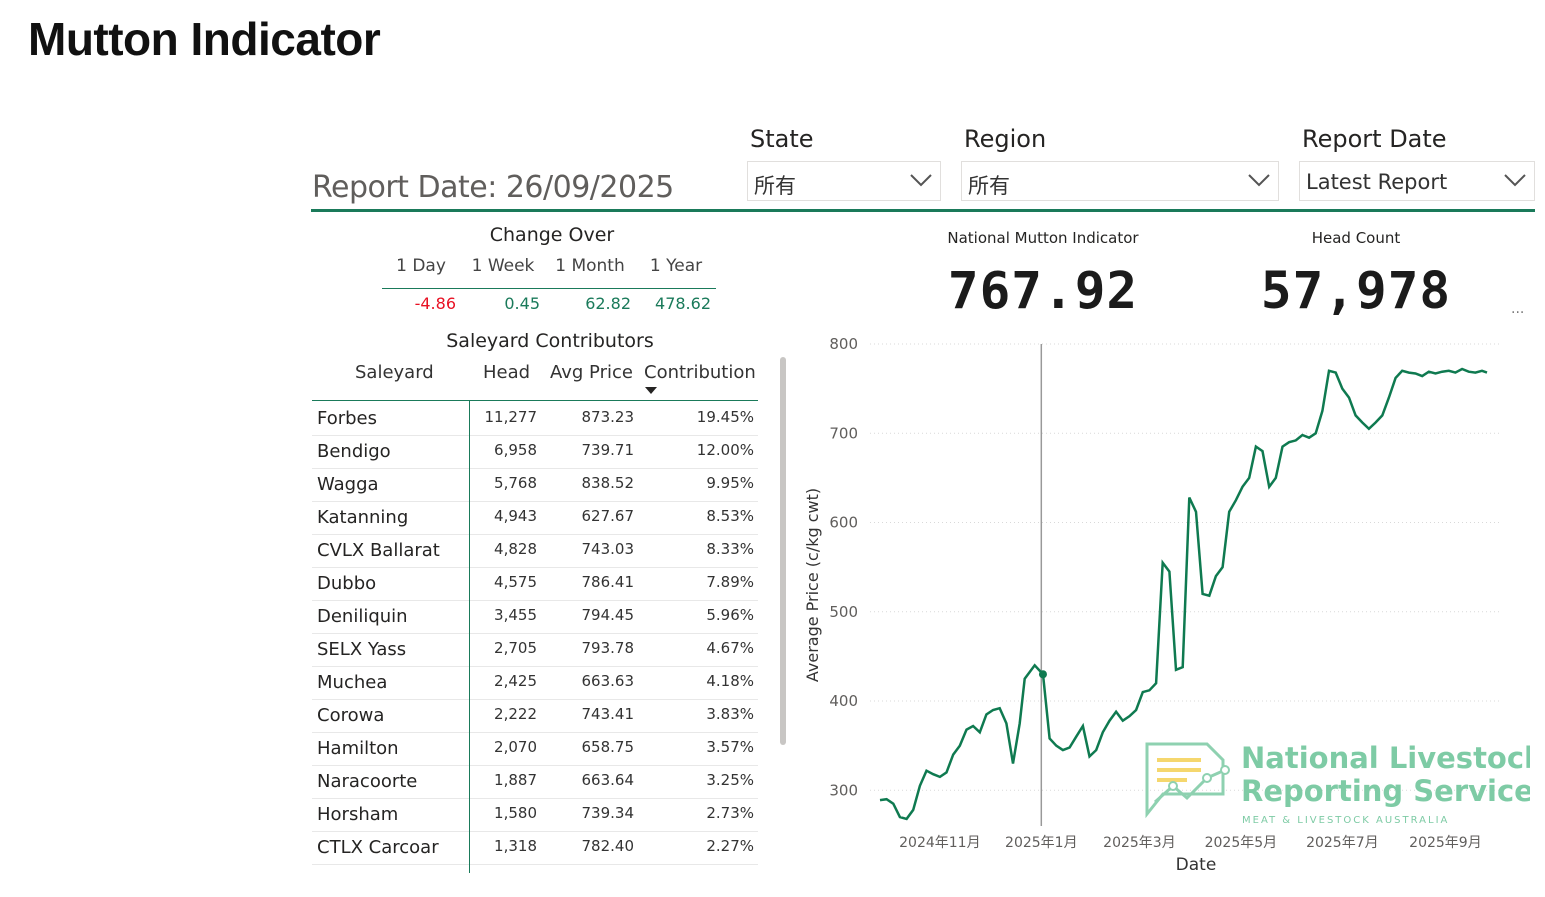 The image size is (1545, 897). Describe the element at coordinates (844, 181) in the screenshot. I see `state-dropdown: 所有` at that location.